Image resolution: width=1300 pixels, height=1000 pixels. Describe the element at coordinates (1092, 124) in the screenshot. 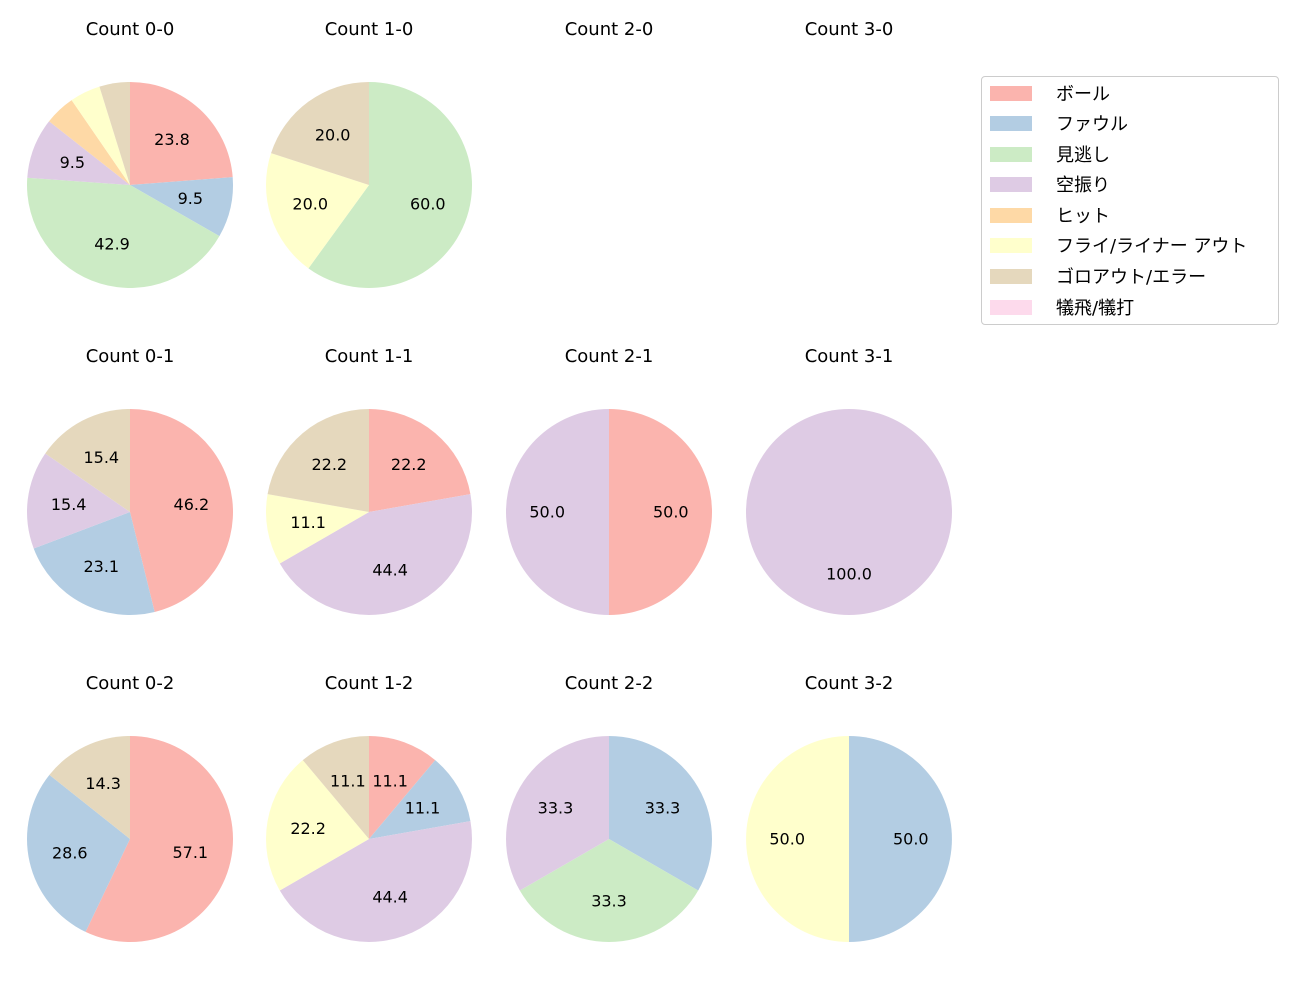

I see `legend-label: ファウル` at that location.